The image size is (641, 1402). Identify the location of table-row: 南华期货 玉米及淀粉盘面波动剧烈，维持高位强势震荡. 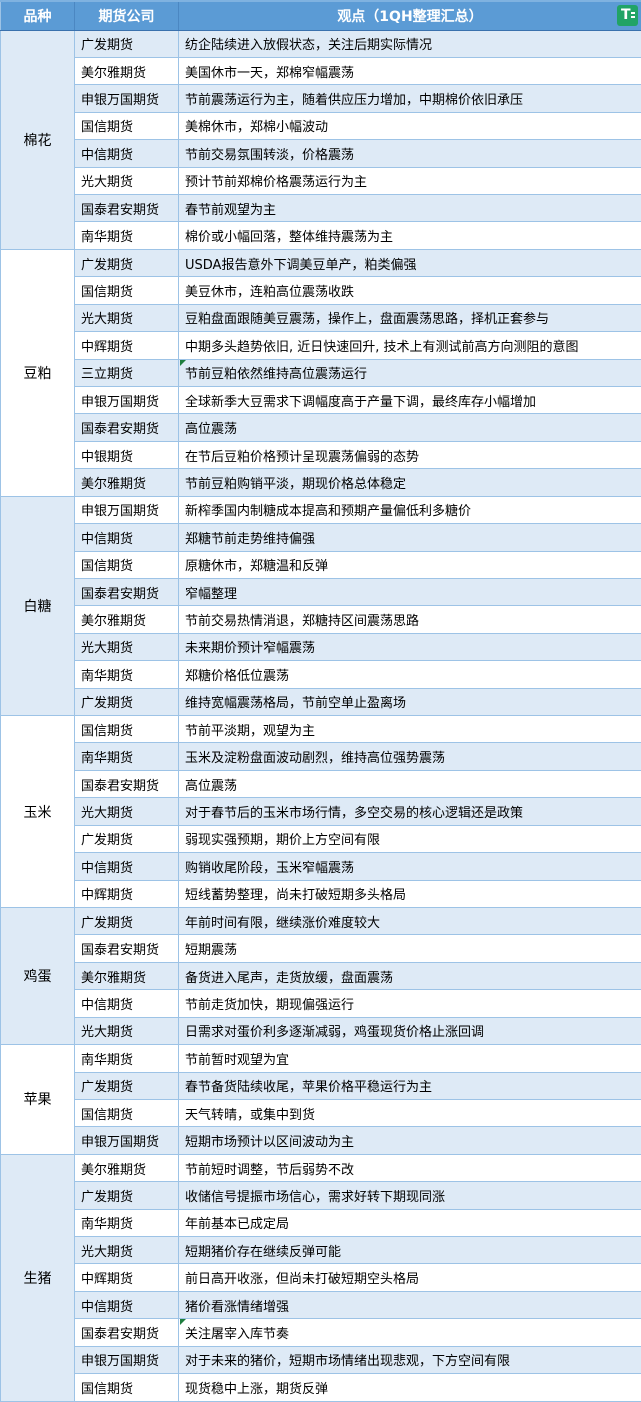
(321, 756).